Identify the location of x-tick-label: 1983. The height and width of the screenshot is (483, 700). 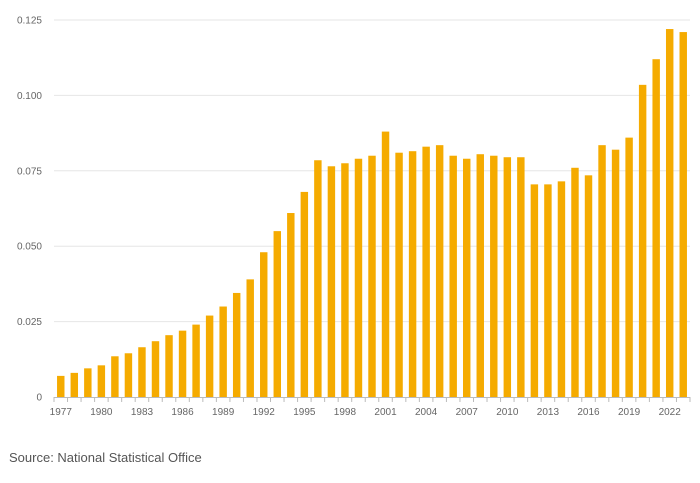
(142, 412).